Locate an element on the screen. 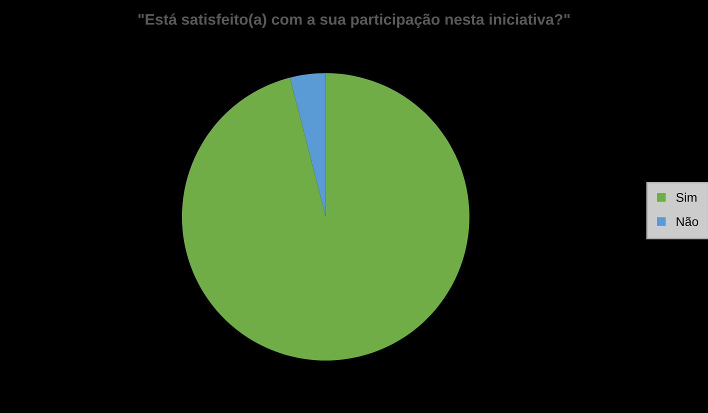 The width and height of the screenshot is (708, 413). legend-label: Sim is located at coordinates (686, 197).